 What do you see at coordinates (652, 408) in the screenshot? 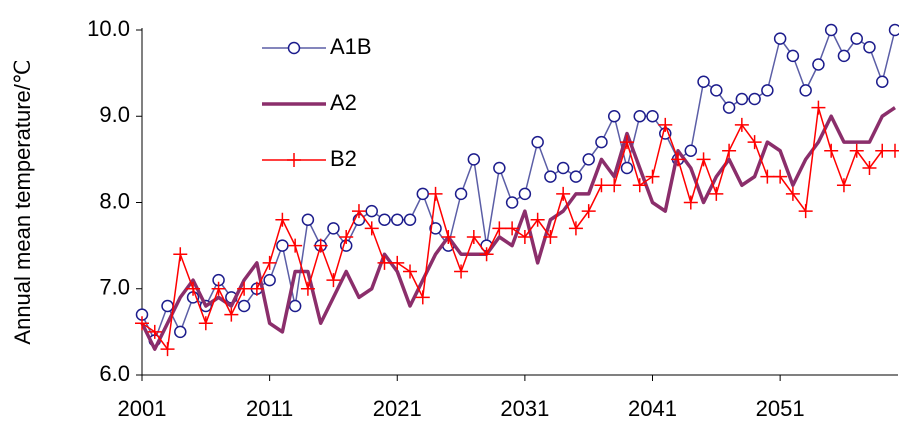
I see `x-tick-label: 2041` at bounding box center [652, 408].